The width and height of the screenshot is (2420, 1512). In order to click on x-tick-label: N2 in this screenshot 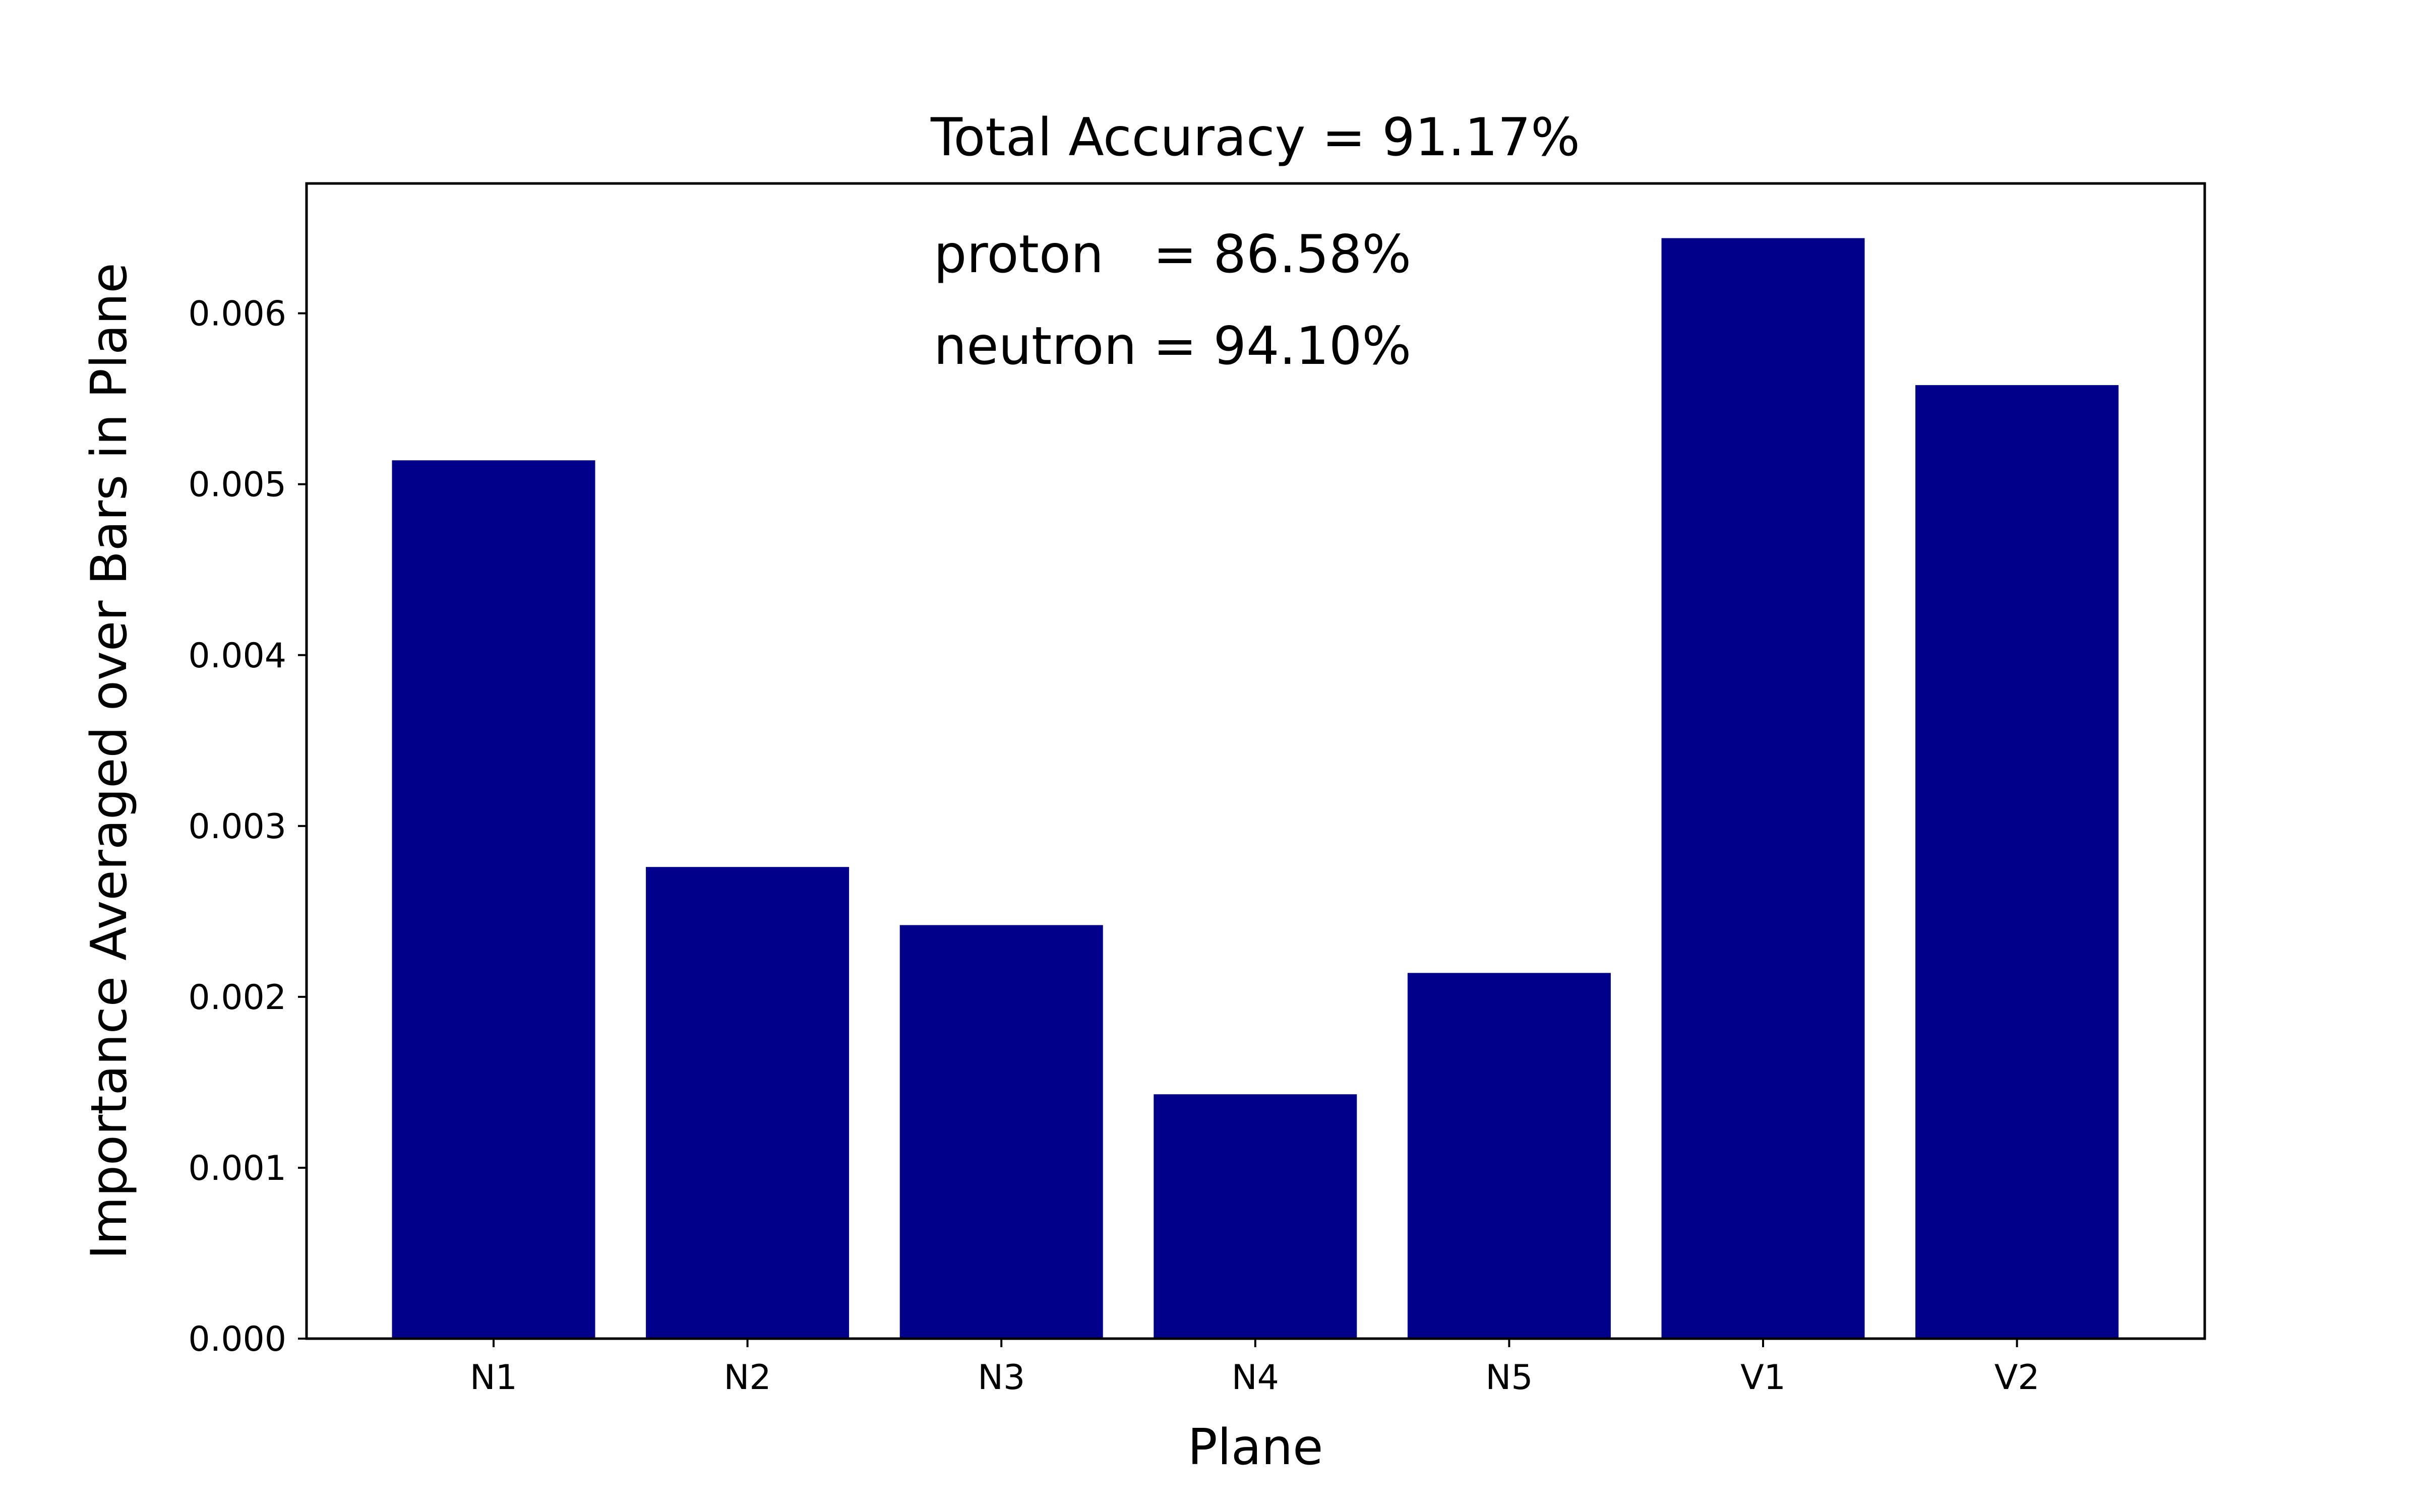, I will do `click(747, 1378)`.